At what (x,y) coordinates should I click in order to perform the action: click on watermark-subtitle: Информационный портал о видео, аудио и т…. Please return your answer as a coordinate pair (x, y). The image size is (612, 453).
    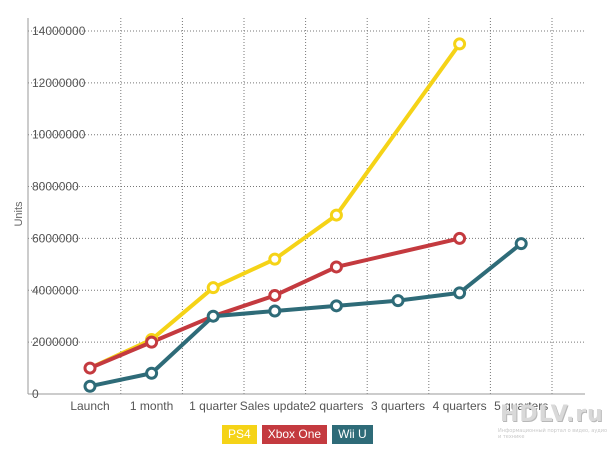
    Looking at the image, I should click on (553, 434).